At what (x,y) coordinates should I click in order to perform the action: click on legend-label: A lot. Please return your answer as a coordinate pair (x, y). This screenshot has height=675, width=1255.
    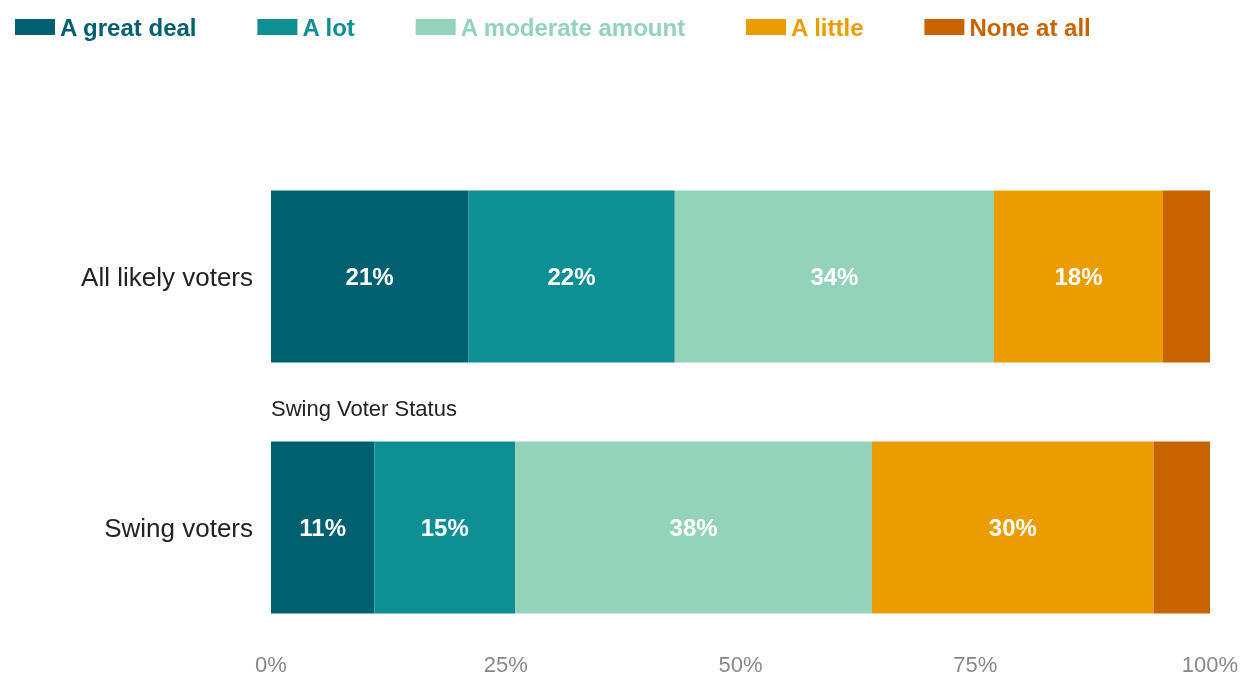
    Looking at the image, I should click on (328, 27).